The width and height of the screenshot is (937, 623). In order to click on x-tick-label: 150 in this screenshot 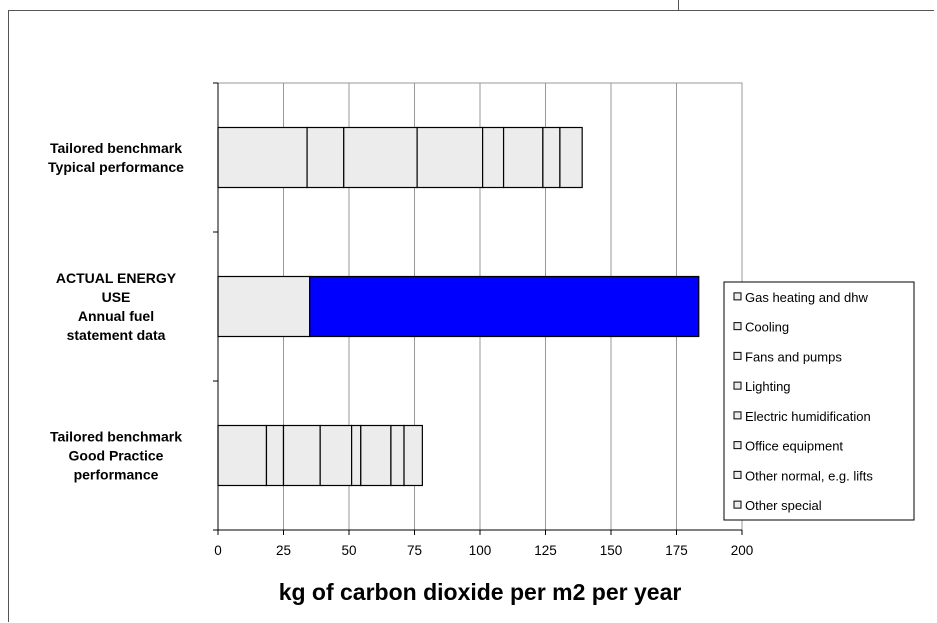, I will do `click(611, 550)`.